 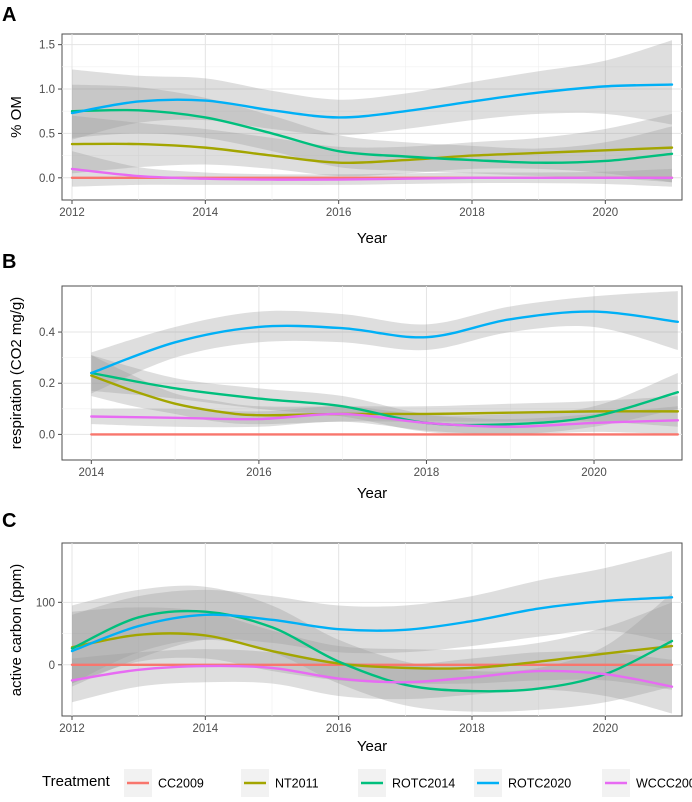 I want to click on panel-c-xlabel: Year, so click(x=372, y=746).